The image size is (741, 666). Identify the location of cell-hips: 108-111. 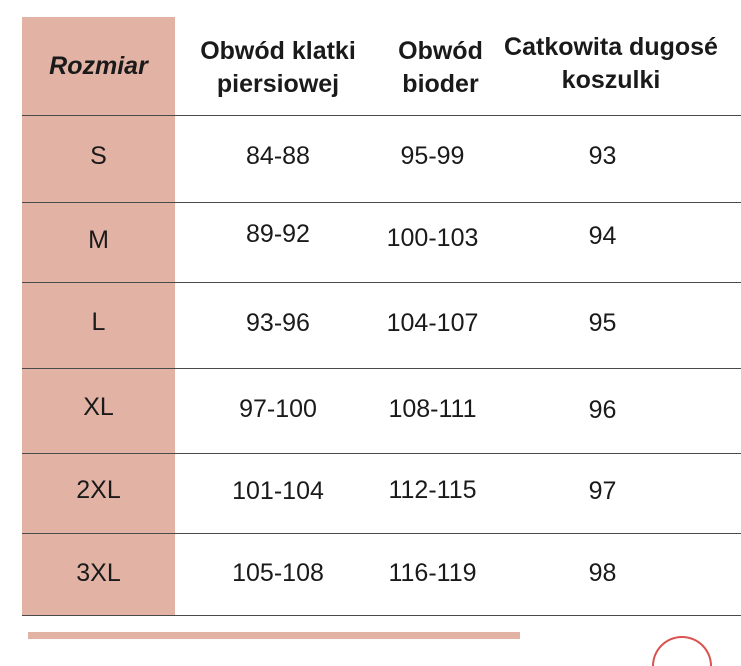
(432, 408).